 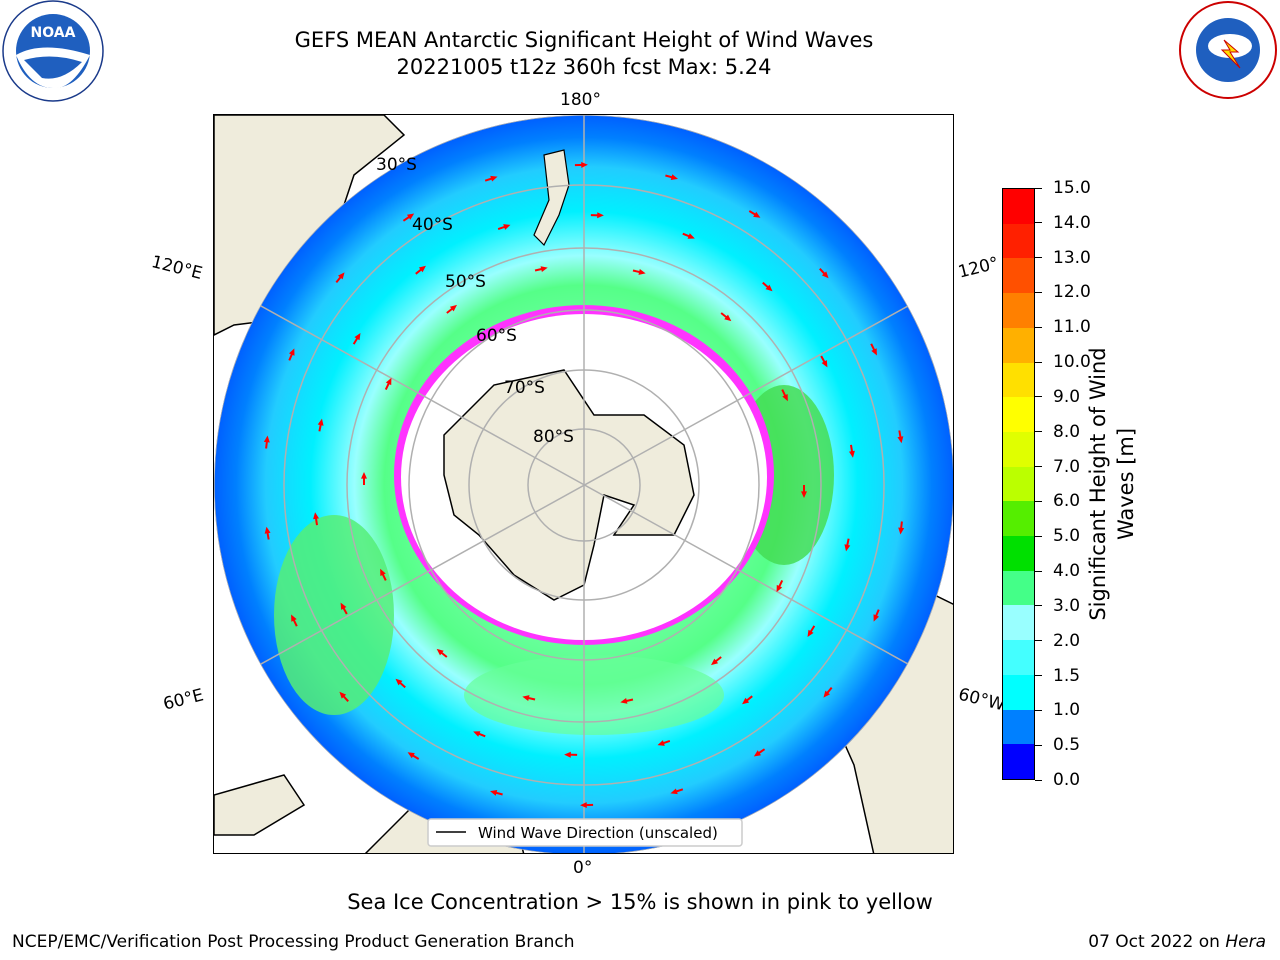 I want to click on lat-label-60s: 60°S, so click(x=496, y=336).